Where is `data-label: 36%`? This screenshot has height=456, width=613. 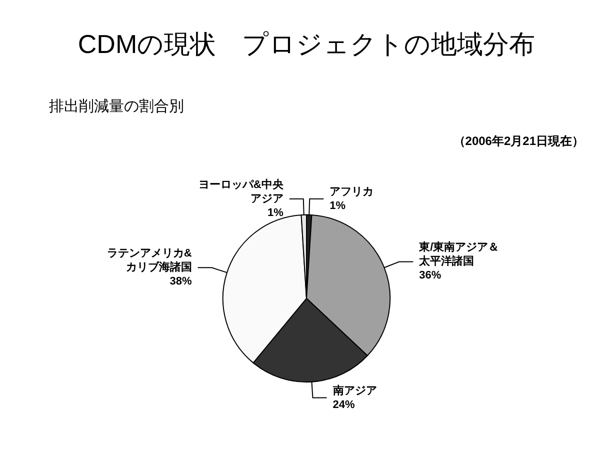 data-label: 36% is located at coordinates (430, 276).